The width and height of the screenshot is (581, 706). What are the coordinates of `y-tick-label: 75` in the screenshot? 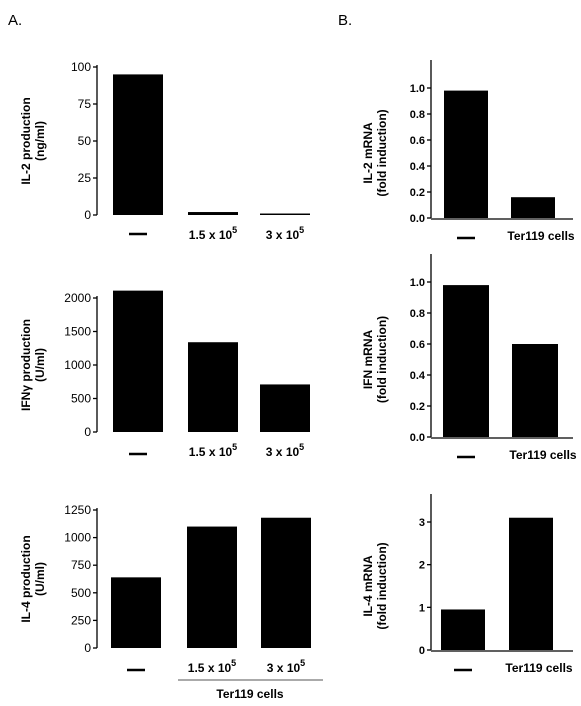 It's located at (85, 104).